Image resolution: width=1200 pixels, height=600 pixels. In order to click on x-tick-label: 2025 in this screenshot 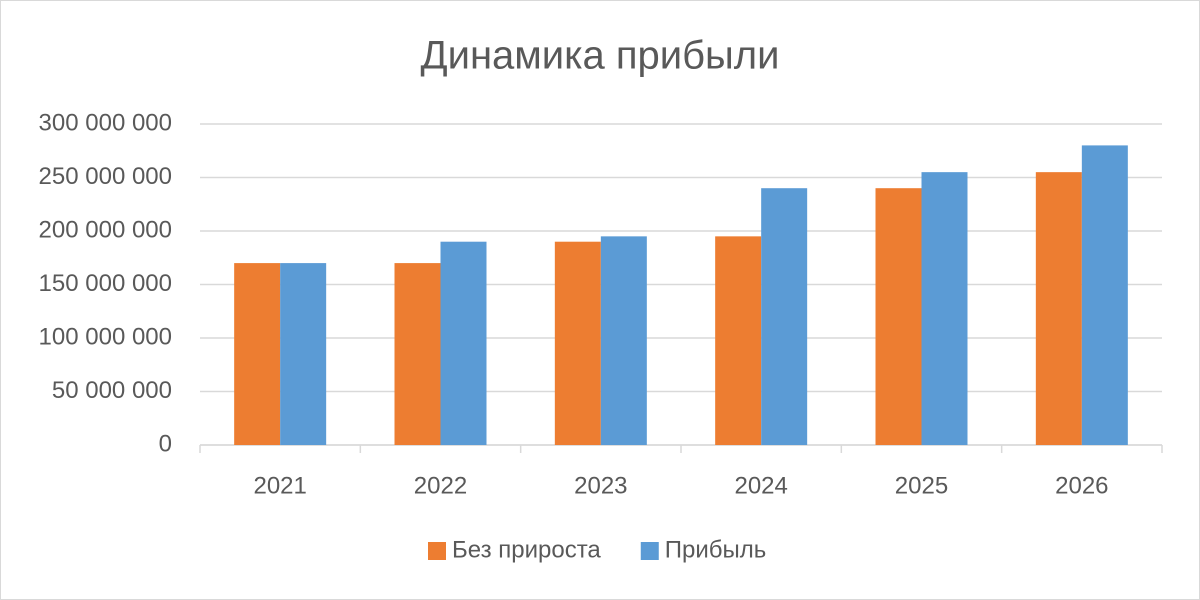, I will do `click(921, 485)`.